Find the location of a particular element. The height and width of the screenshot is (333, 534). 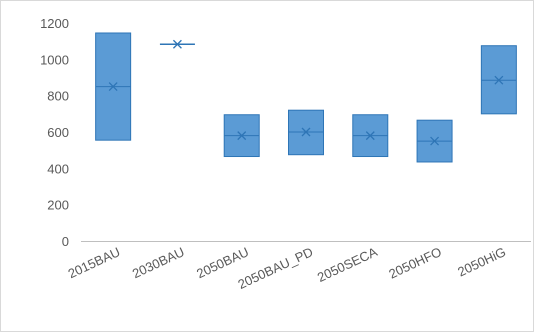

box-2050SECA is located at coordinates (370, 136).